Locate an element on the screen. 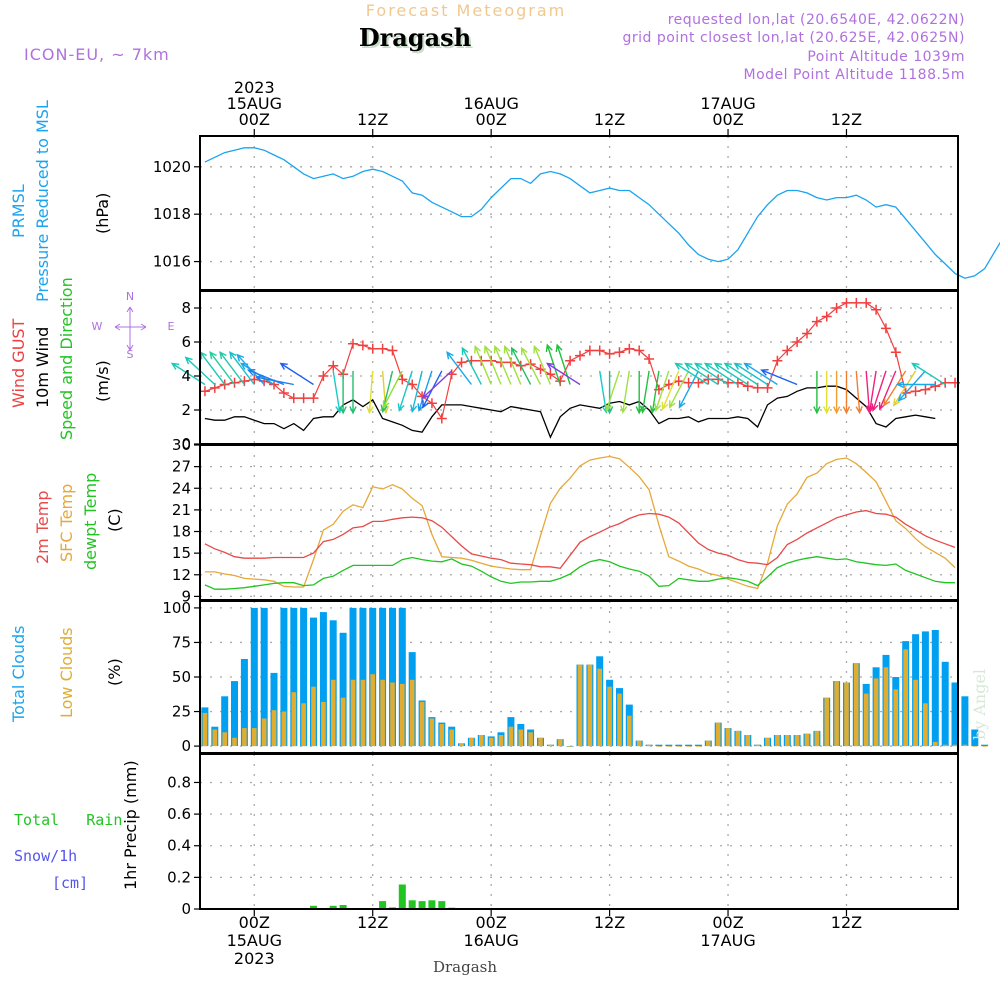  station-title: Dragash is located at coordinates (415, 37).